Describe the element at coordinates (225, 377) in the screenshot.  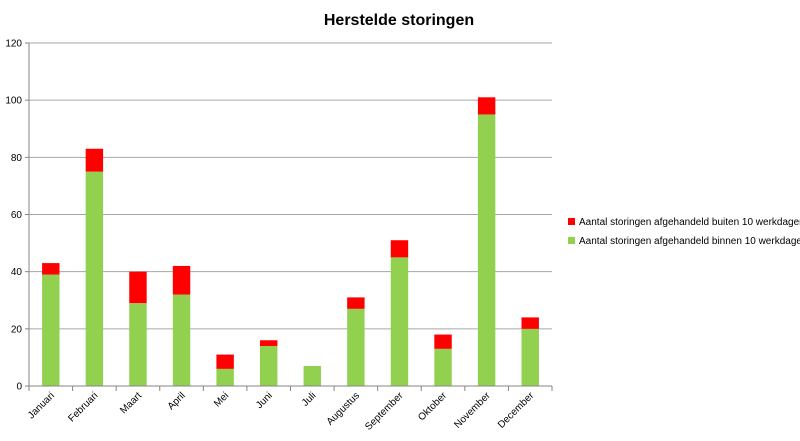
I see `bar-binnen-mei` at that location.